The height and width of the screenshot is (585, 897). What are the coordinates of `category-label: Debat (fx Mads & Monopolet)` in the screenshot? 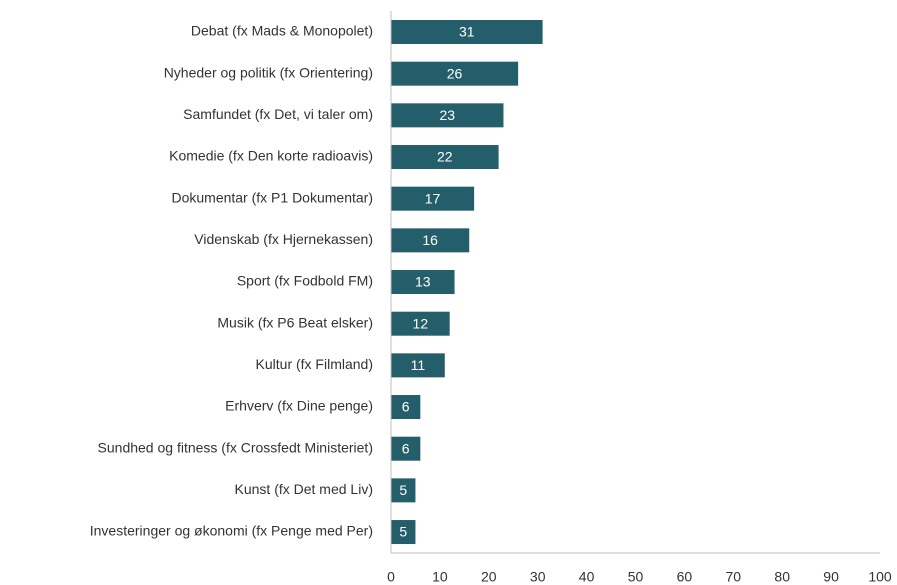 It's located at (282, 31).